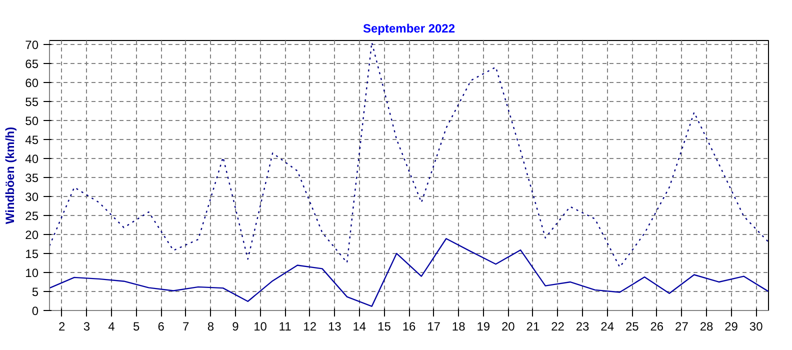 This screenshot has width=792, height=350. What do you see at coordinates (707, 327) in the screenshot?
I see `x-tick-label: 28` at bounding box center [707, 327].